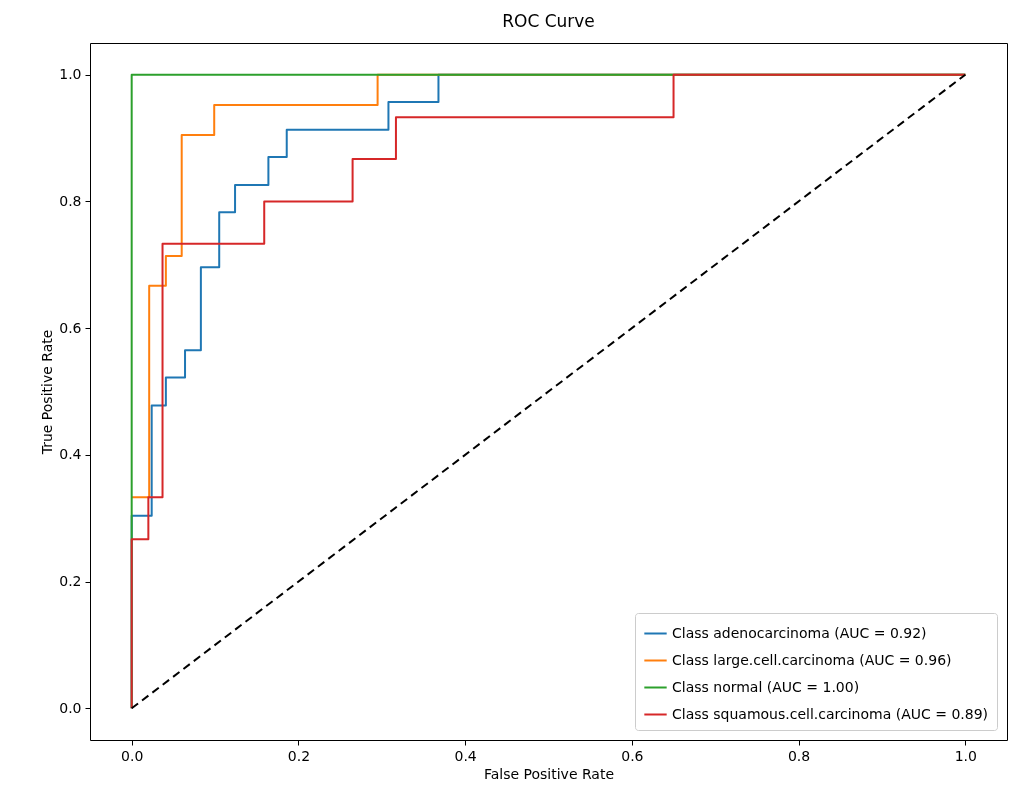 This screenshot has height=803, width=1009. Describe the element at coordinates (299, 755) in the screenshot. I see `x-tick-label: 0.2` at that location.